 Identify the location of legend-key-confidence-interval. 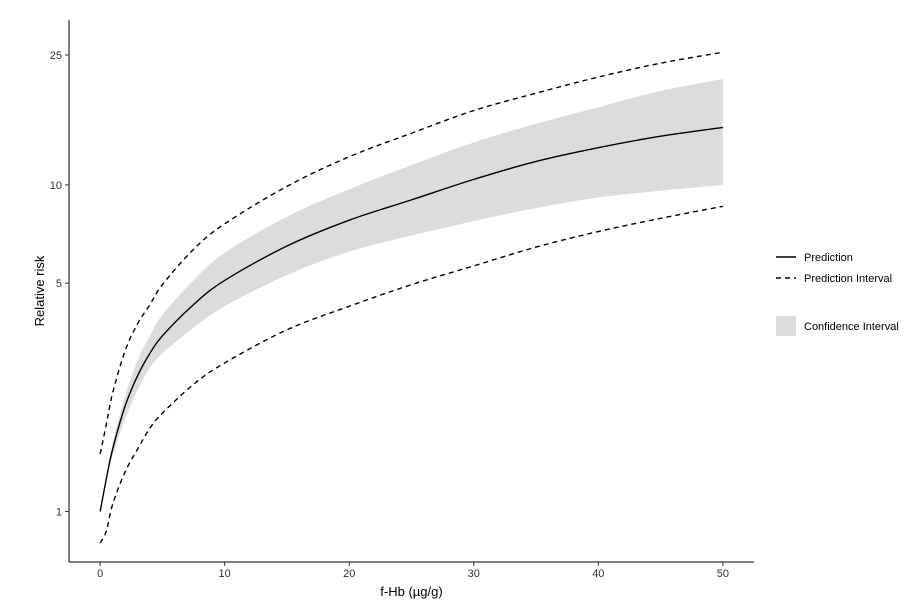
(786, 326).